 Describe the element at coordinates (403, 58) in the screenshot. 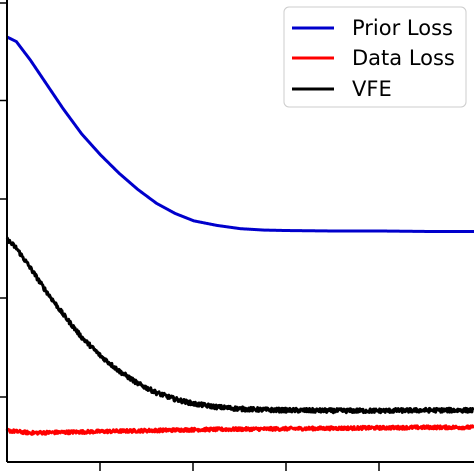

I see `legend-label-data-loss: Data Loss` at that location.